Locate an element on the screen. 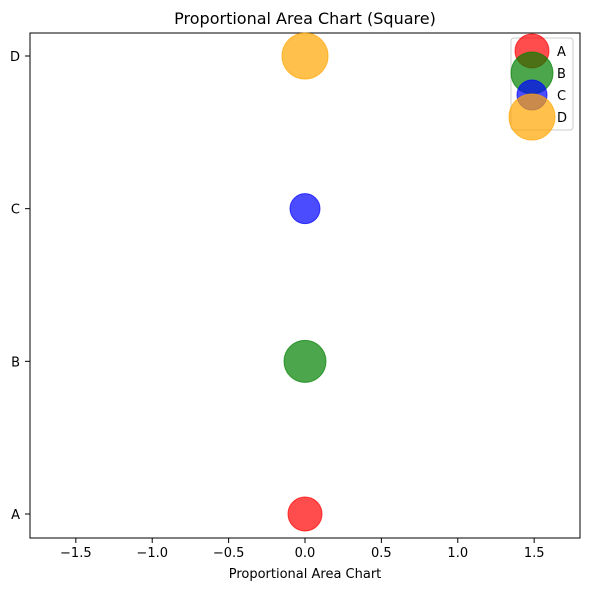  marker-a is located at coordinates (305, 514).